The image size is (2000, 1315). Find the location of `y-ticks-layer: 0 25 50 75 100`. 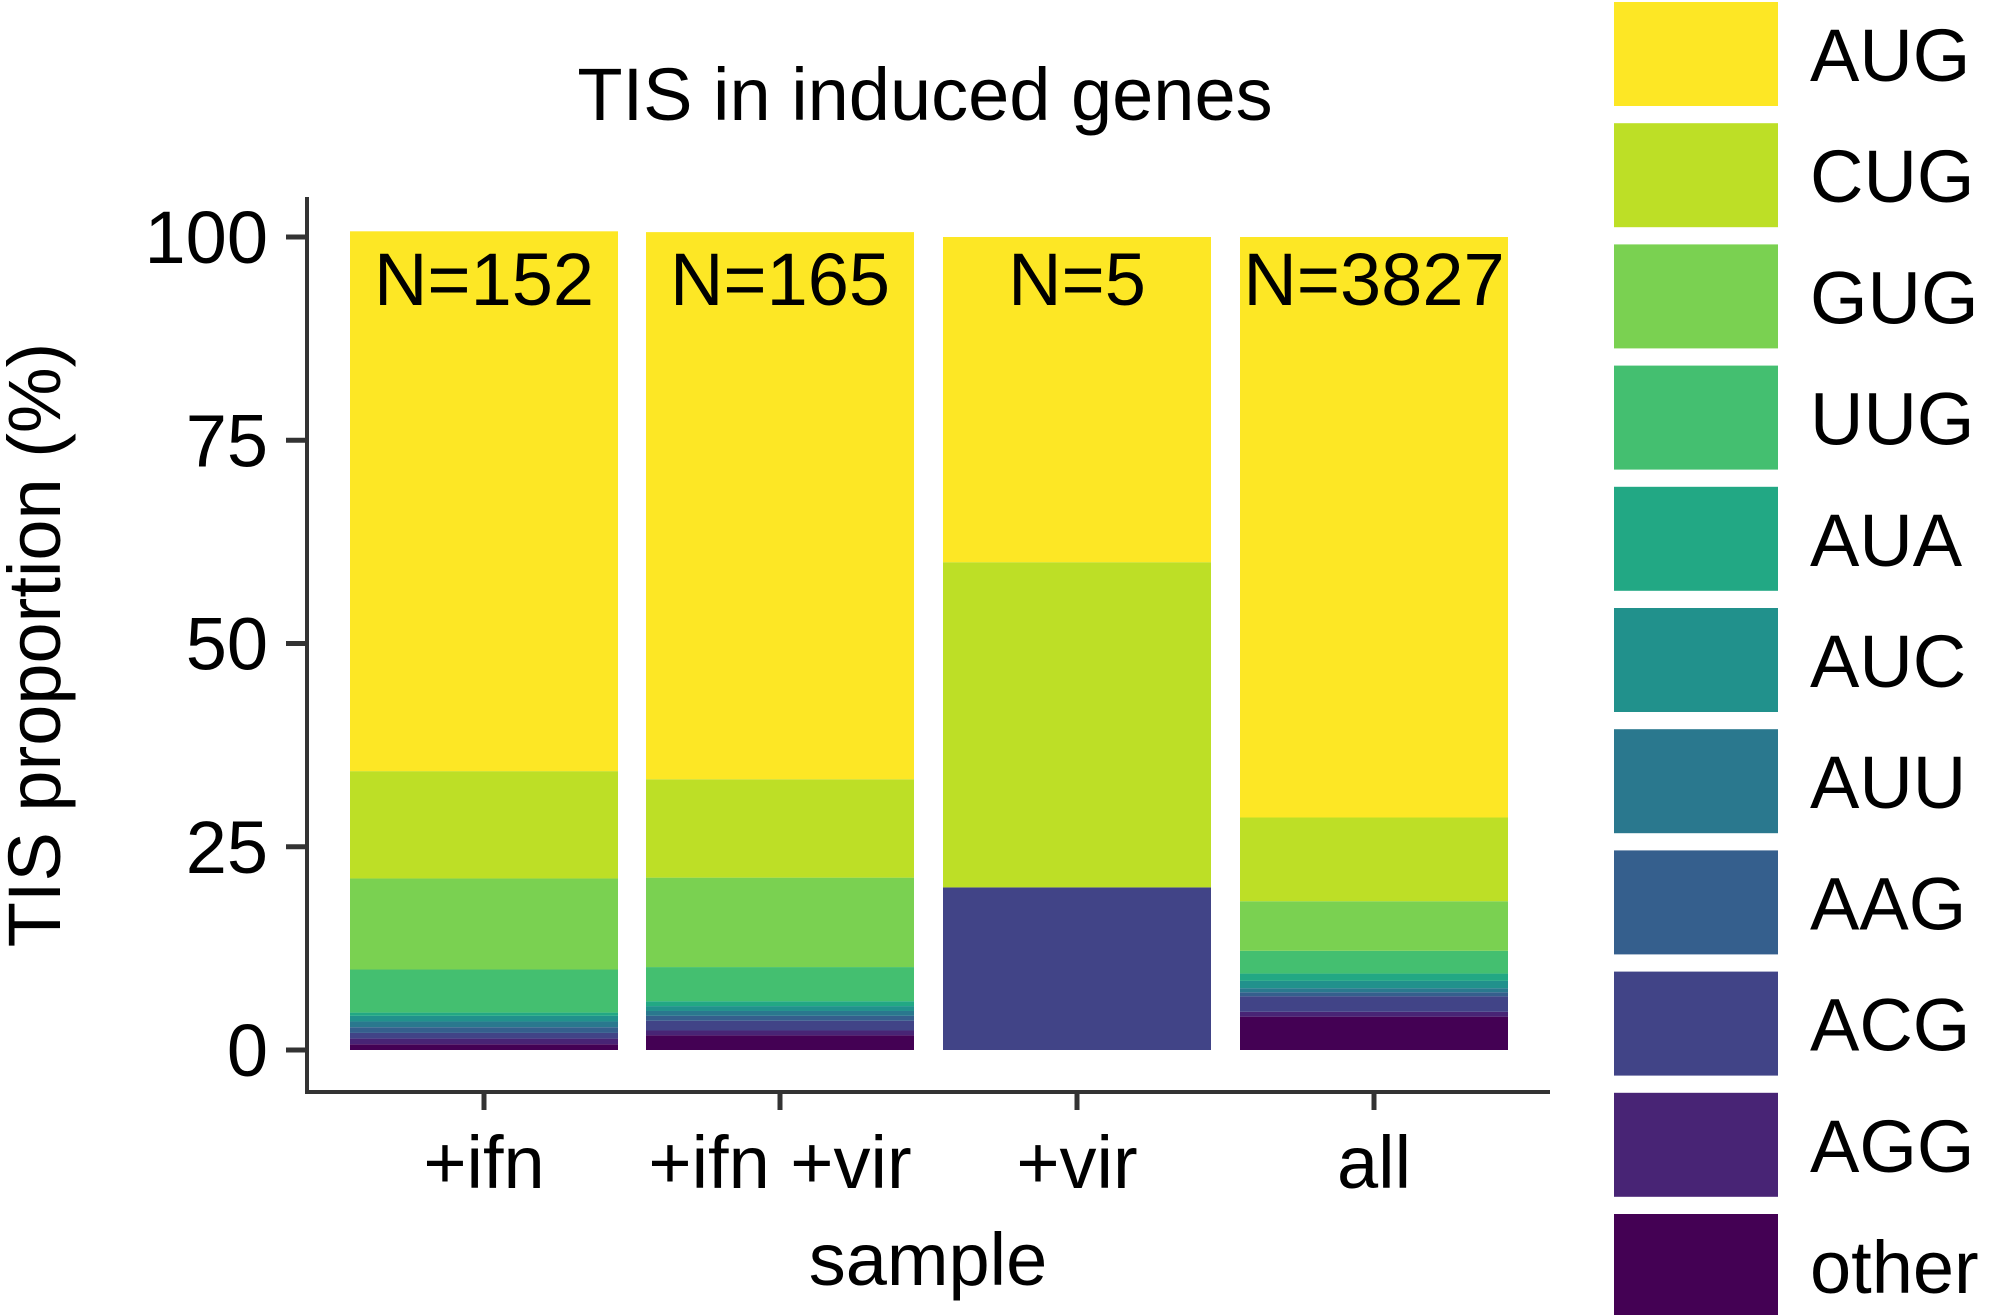

y-ticks-layer: 0 25 50 75 100 is located at coordinates (226, 644).